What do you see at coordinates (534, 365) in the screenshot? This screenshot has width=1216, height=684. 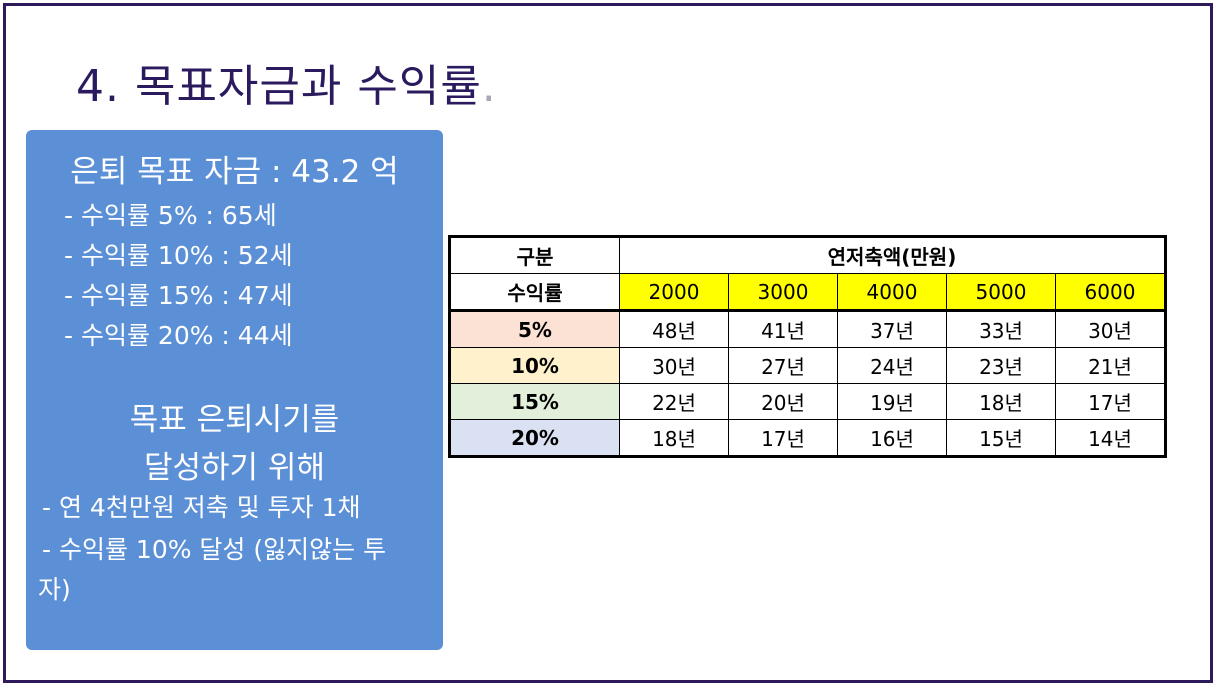 I see `table-row-rate: 10%` at bounding box center [534, 365].